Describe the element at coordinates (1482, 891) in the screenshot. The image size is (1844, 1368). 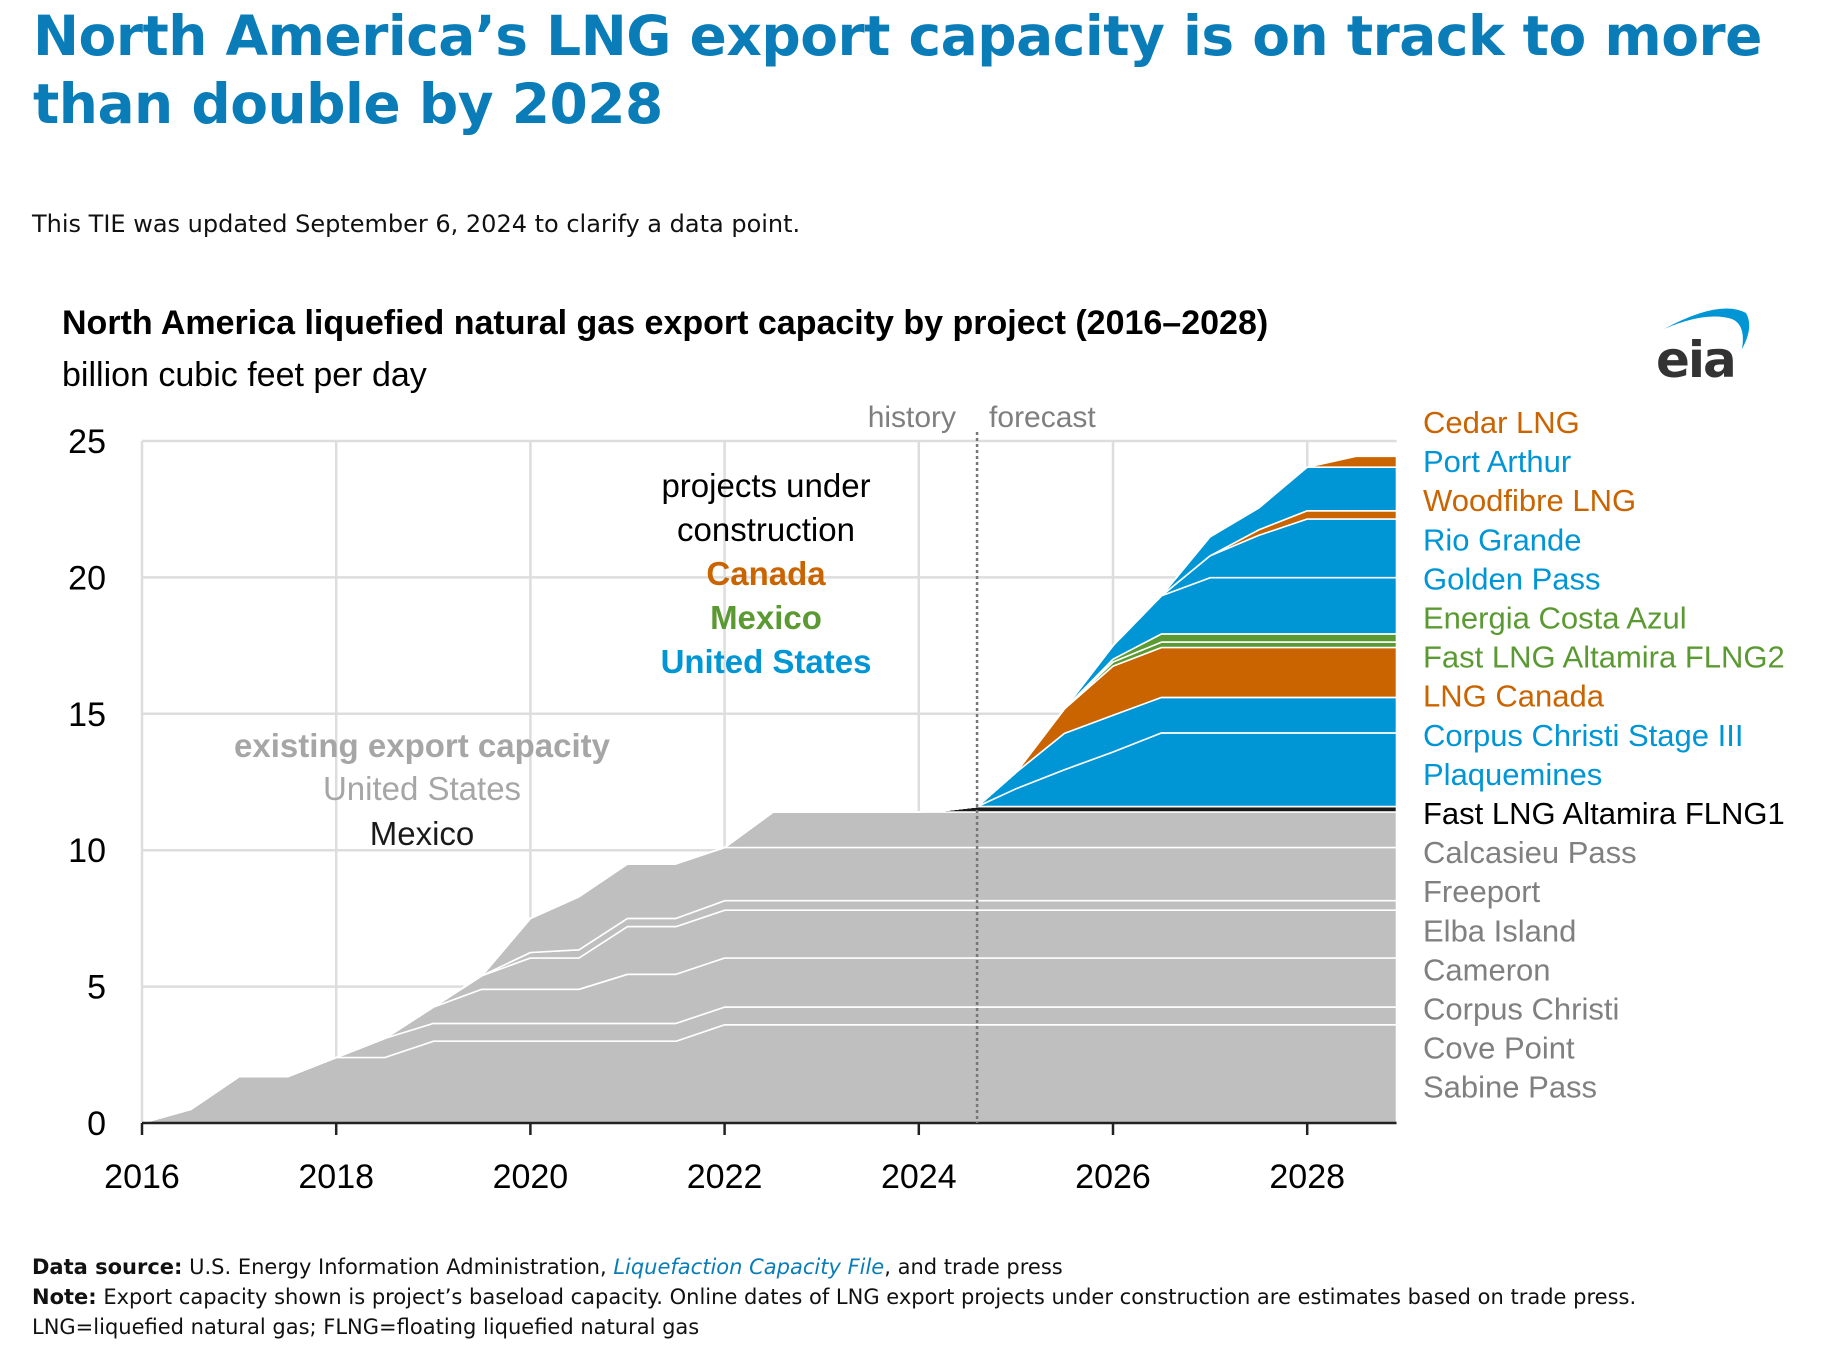
I see `legend-label: Freeport` at that location.